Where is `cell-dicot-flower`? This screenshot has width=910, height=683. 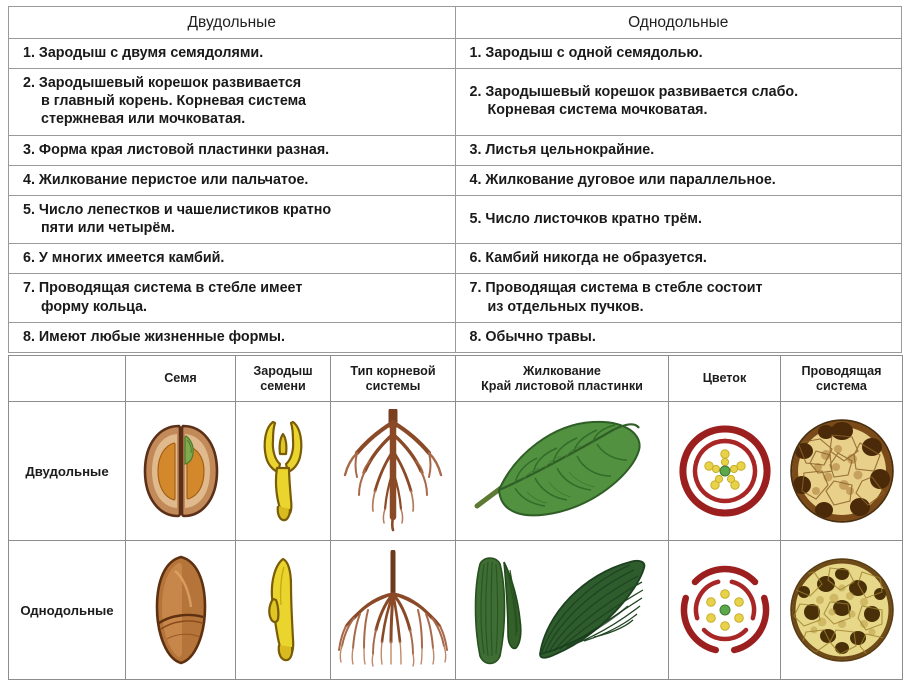 cell-dicot-flower is located at coordinates (724, 471).